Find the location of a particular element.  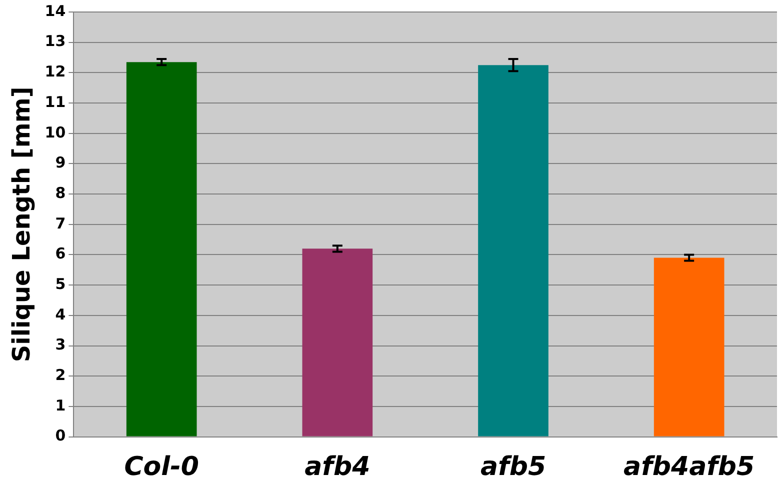

y-tick-label: 2 is located at coordinates (60, 375).